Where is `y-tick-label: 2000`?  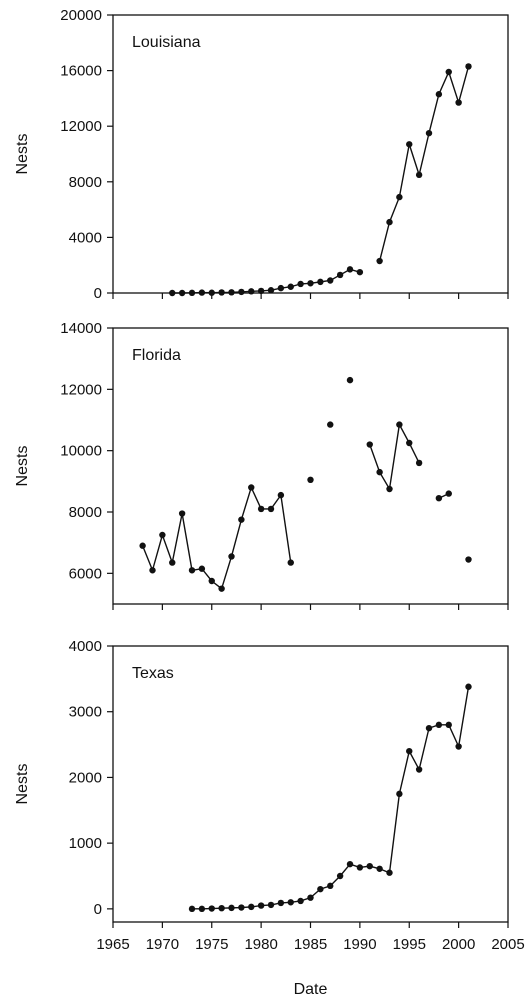 y-tick-label: 2000 is located at coordinates (85, 777).